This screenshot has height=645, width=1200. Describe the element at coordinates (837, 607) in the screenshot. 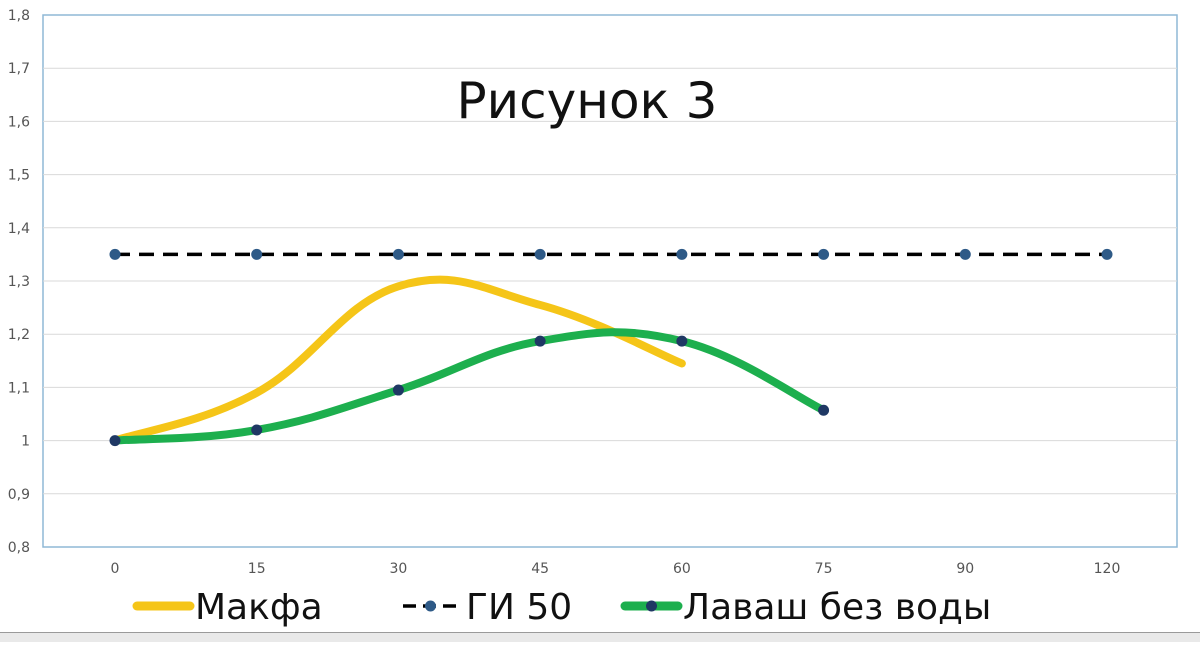

I see `legend-label: Лаваш без воды` at that location.